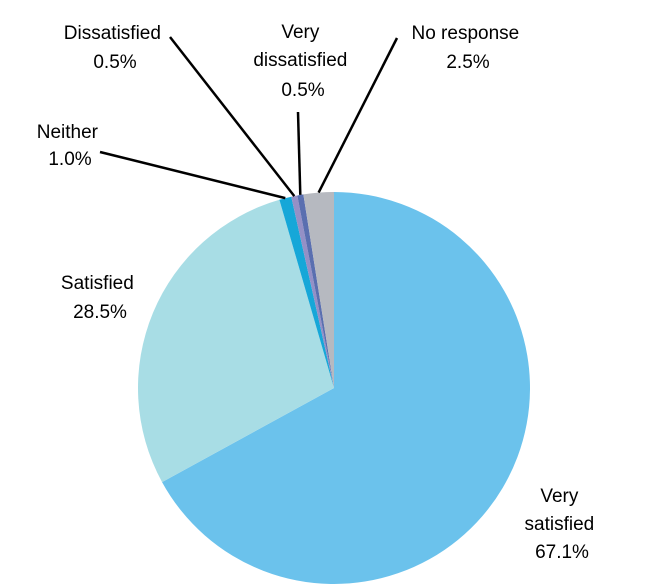 The width and height of the screenshot is (654, 585). I want to click on slice-label-very-dissatisfied: Very dissatisfied 0.5%, so click(302, 61).